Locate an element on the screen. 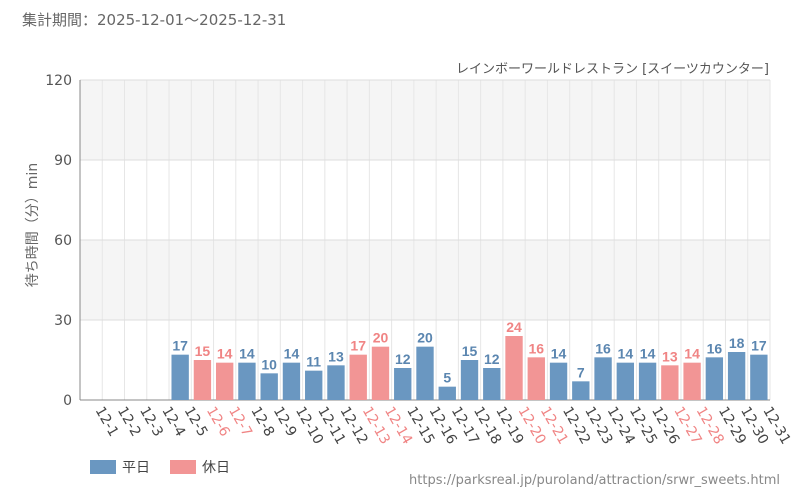 The image size is (800, 500). data-label-12-14: 20 is located at coordinates (381, 338).